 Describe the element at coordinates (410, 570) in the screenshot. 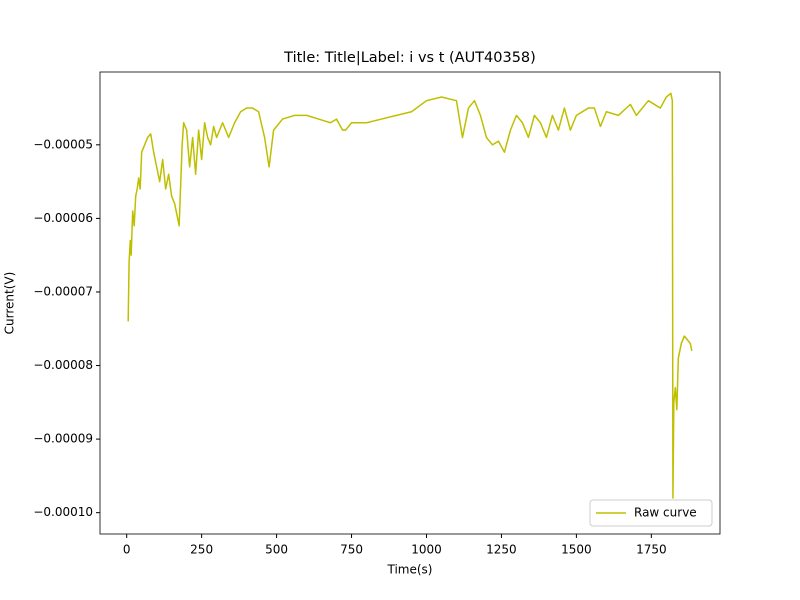

I see `x-axis-label: Time(s)` at that location.